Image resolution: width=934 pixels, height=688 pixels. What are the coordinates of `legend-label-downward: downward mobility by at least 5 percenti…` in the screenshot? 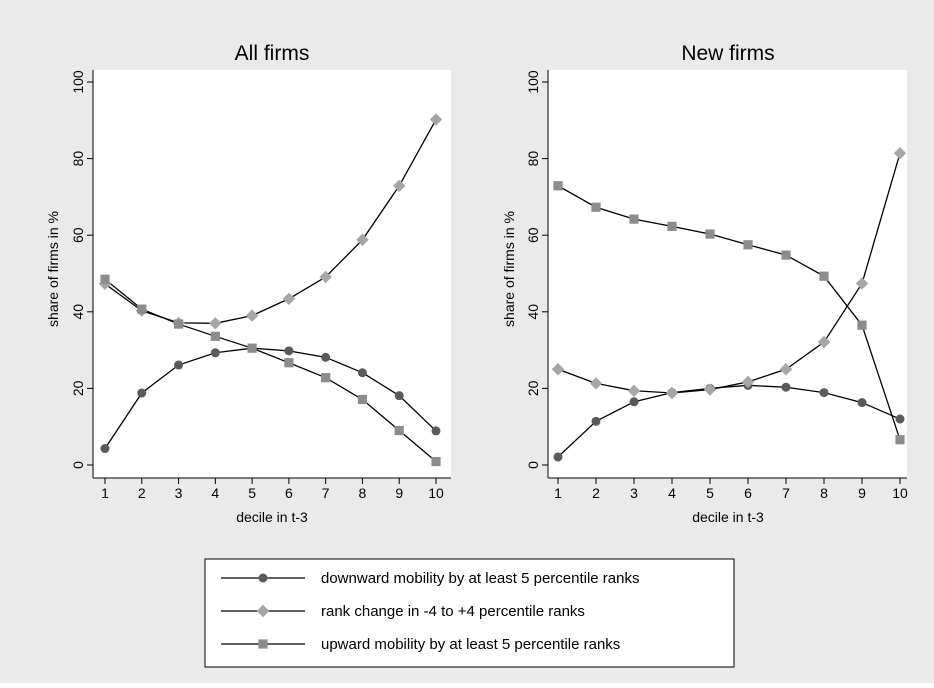 It's located at (480, 578).